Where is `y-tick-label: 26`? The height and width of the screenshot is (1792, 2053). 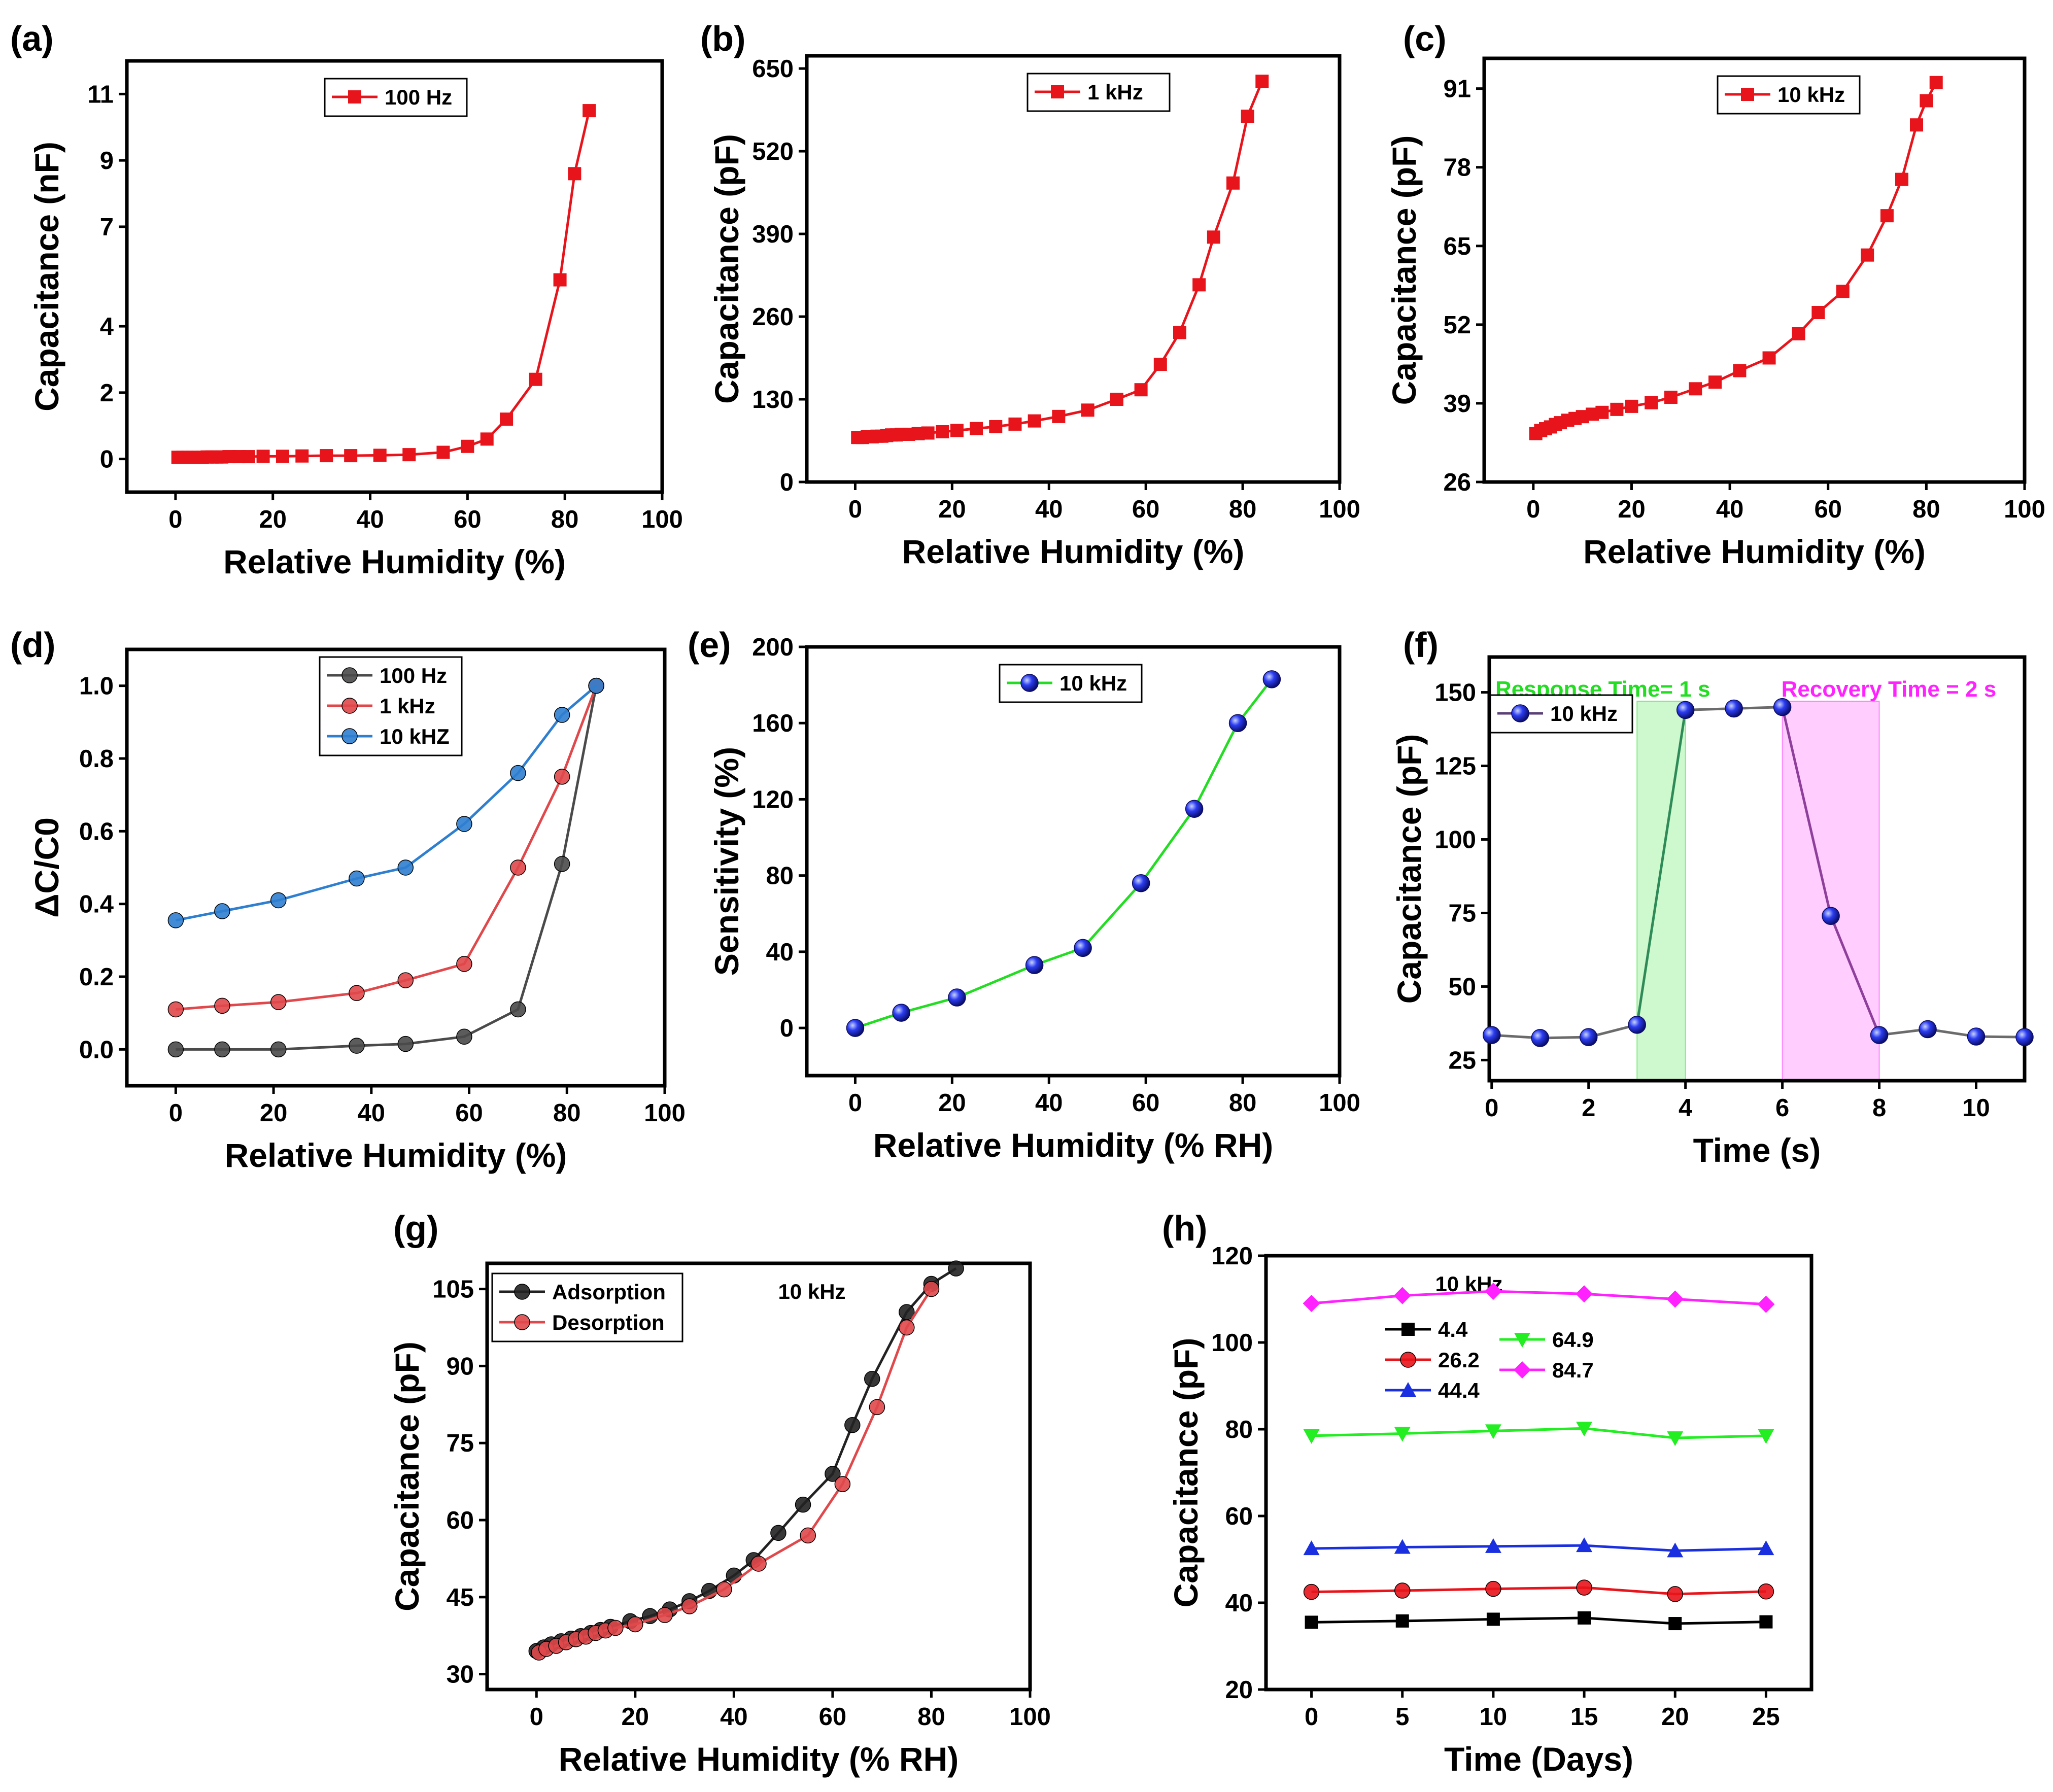
y-tick-label: 26 is located at coordinates (1457, 482).